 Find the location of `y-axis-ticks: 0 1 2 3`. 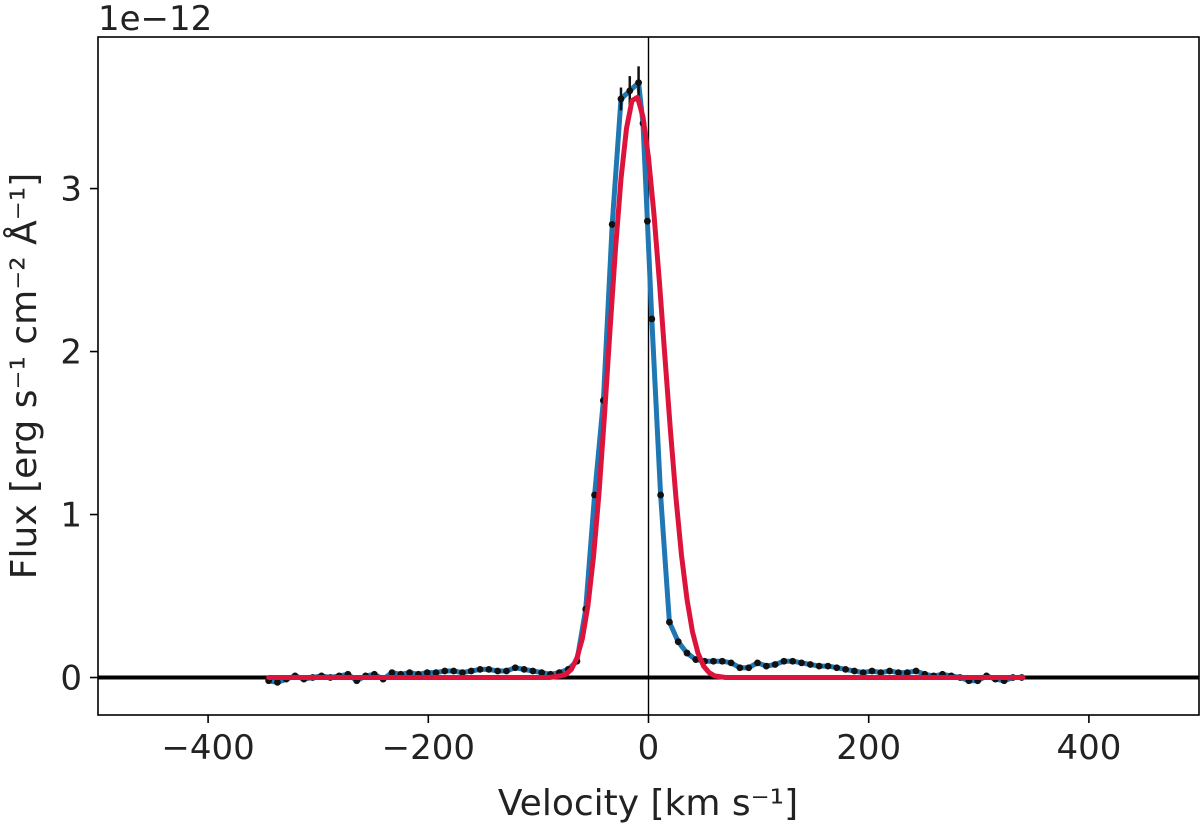

y-axis-ticks: 0 1 2 3 is located at coordinates (79, 434).